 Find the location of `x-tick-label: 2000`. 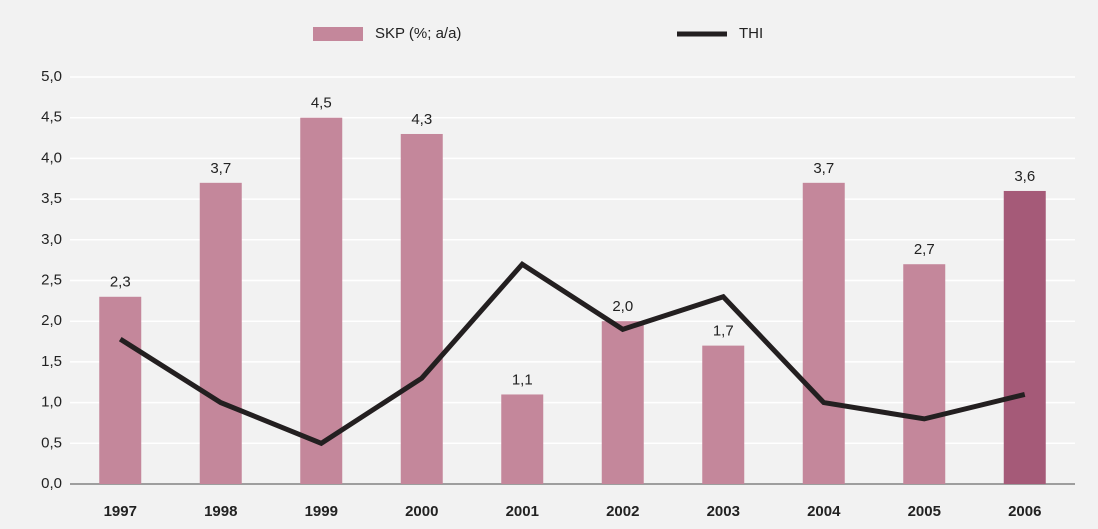

x-tick-label: 2000 is located at coordinates (421, 511).